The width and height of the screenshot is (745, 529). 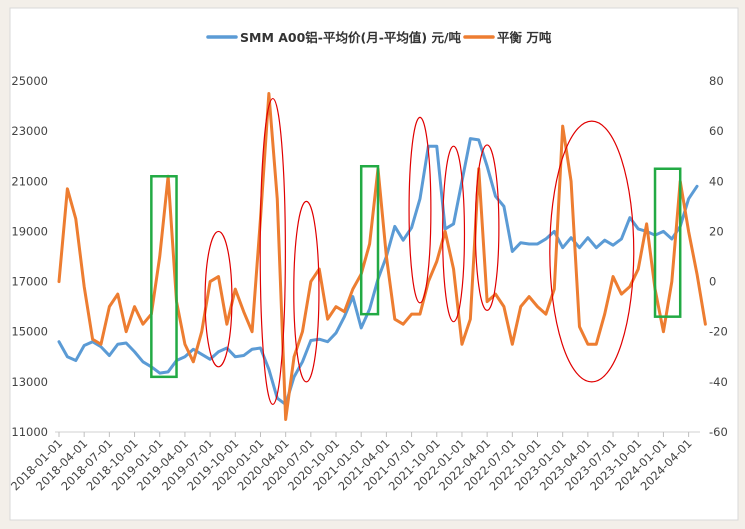 I want to click on legend-label-aluminium: SMM A00铝-平均价(月-平均值) 元/吨, so click(x=351, y=37).